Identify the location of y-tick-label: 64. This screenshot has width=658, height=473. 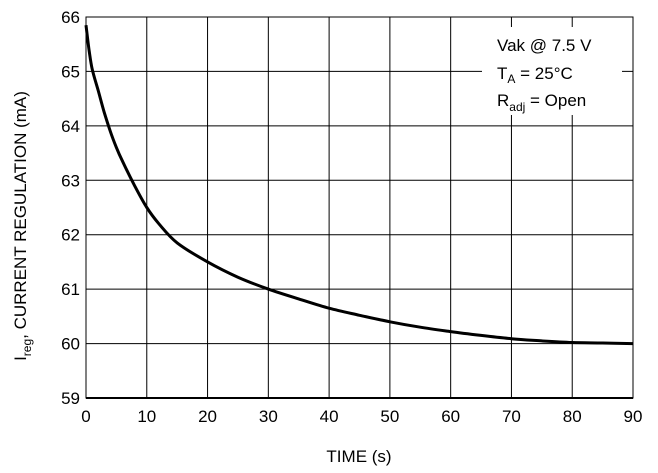
(70, 126).